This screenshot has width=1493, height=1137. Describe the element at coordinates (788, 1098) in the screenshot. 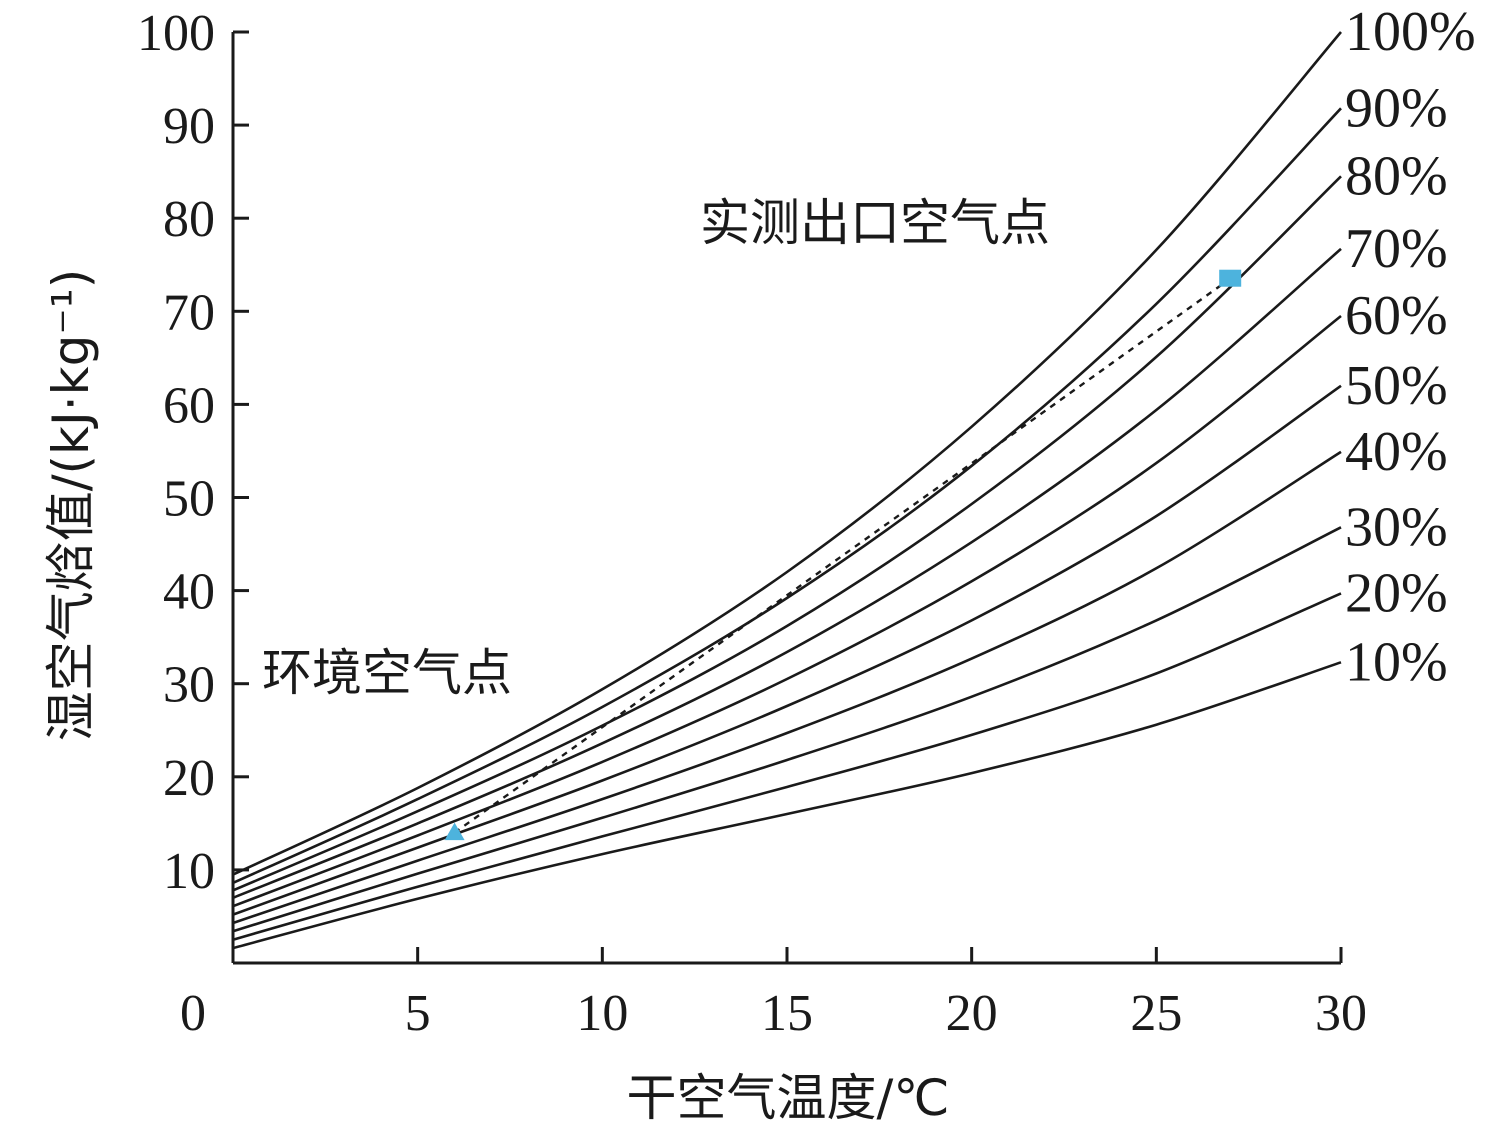

I see `x-axis-title: 干空气温度/℃` at that location.